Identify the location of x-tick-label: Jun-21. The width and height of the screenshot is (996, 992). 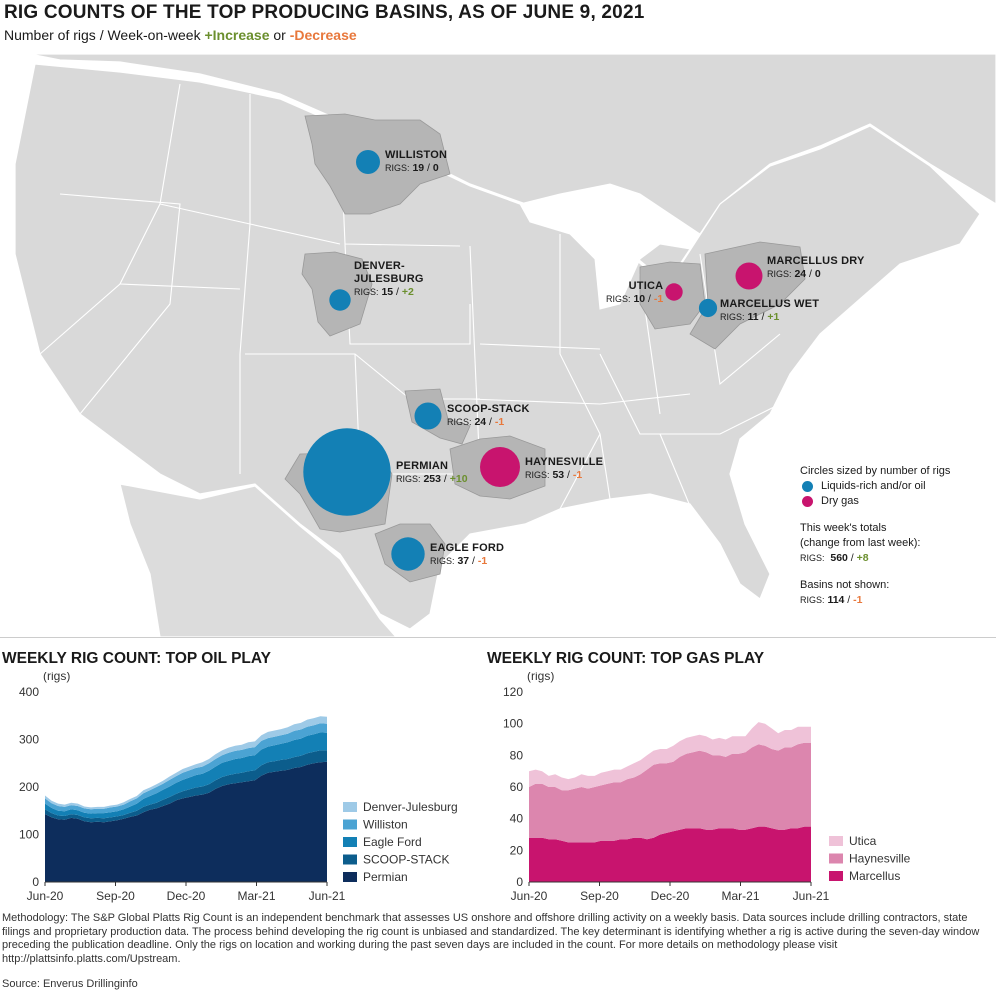
(327, 896).